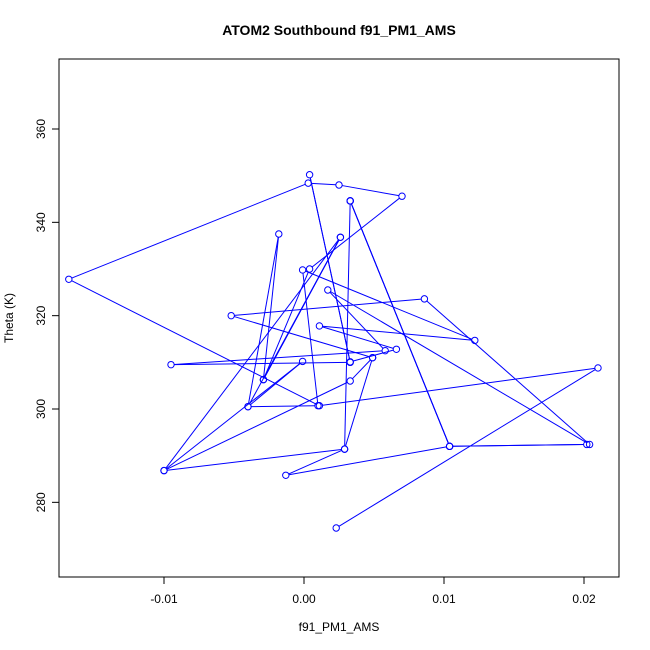  Describe the element at coordinates (373, 591) in the screenshot. I see `x-axis: -0.01 0.00 0.01 0.02` at that location.